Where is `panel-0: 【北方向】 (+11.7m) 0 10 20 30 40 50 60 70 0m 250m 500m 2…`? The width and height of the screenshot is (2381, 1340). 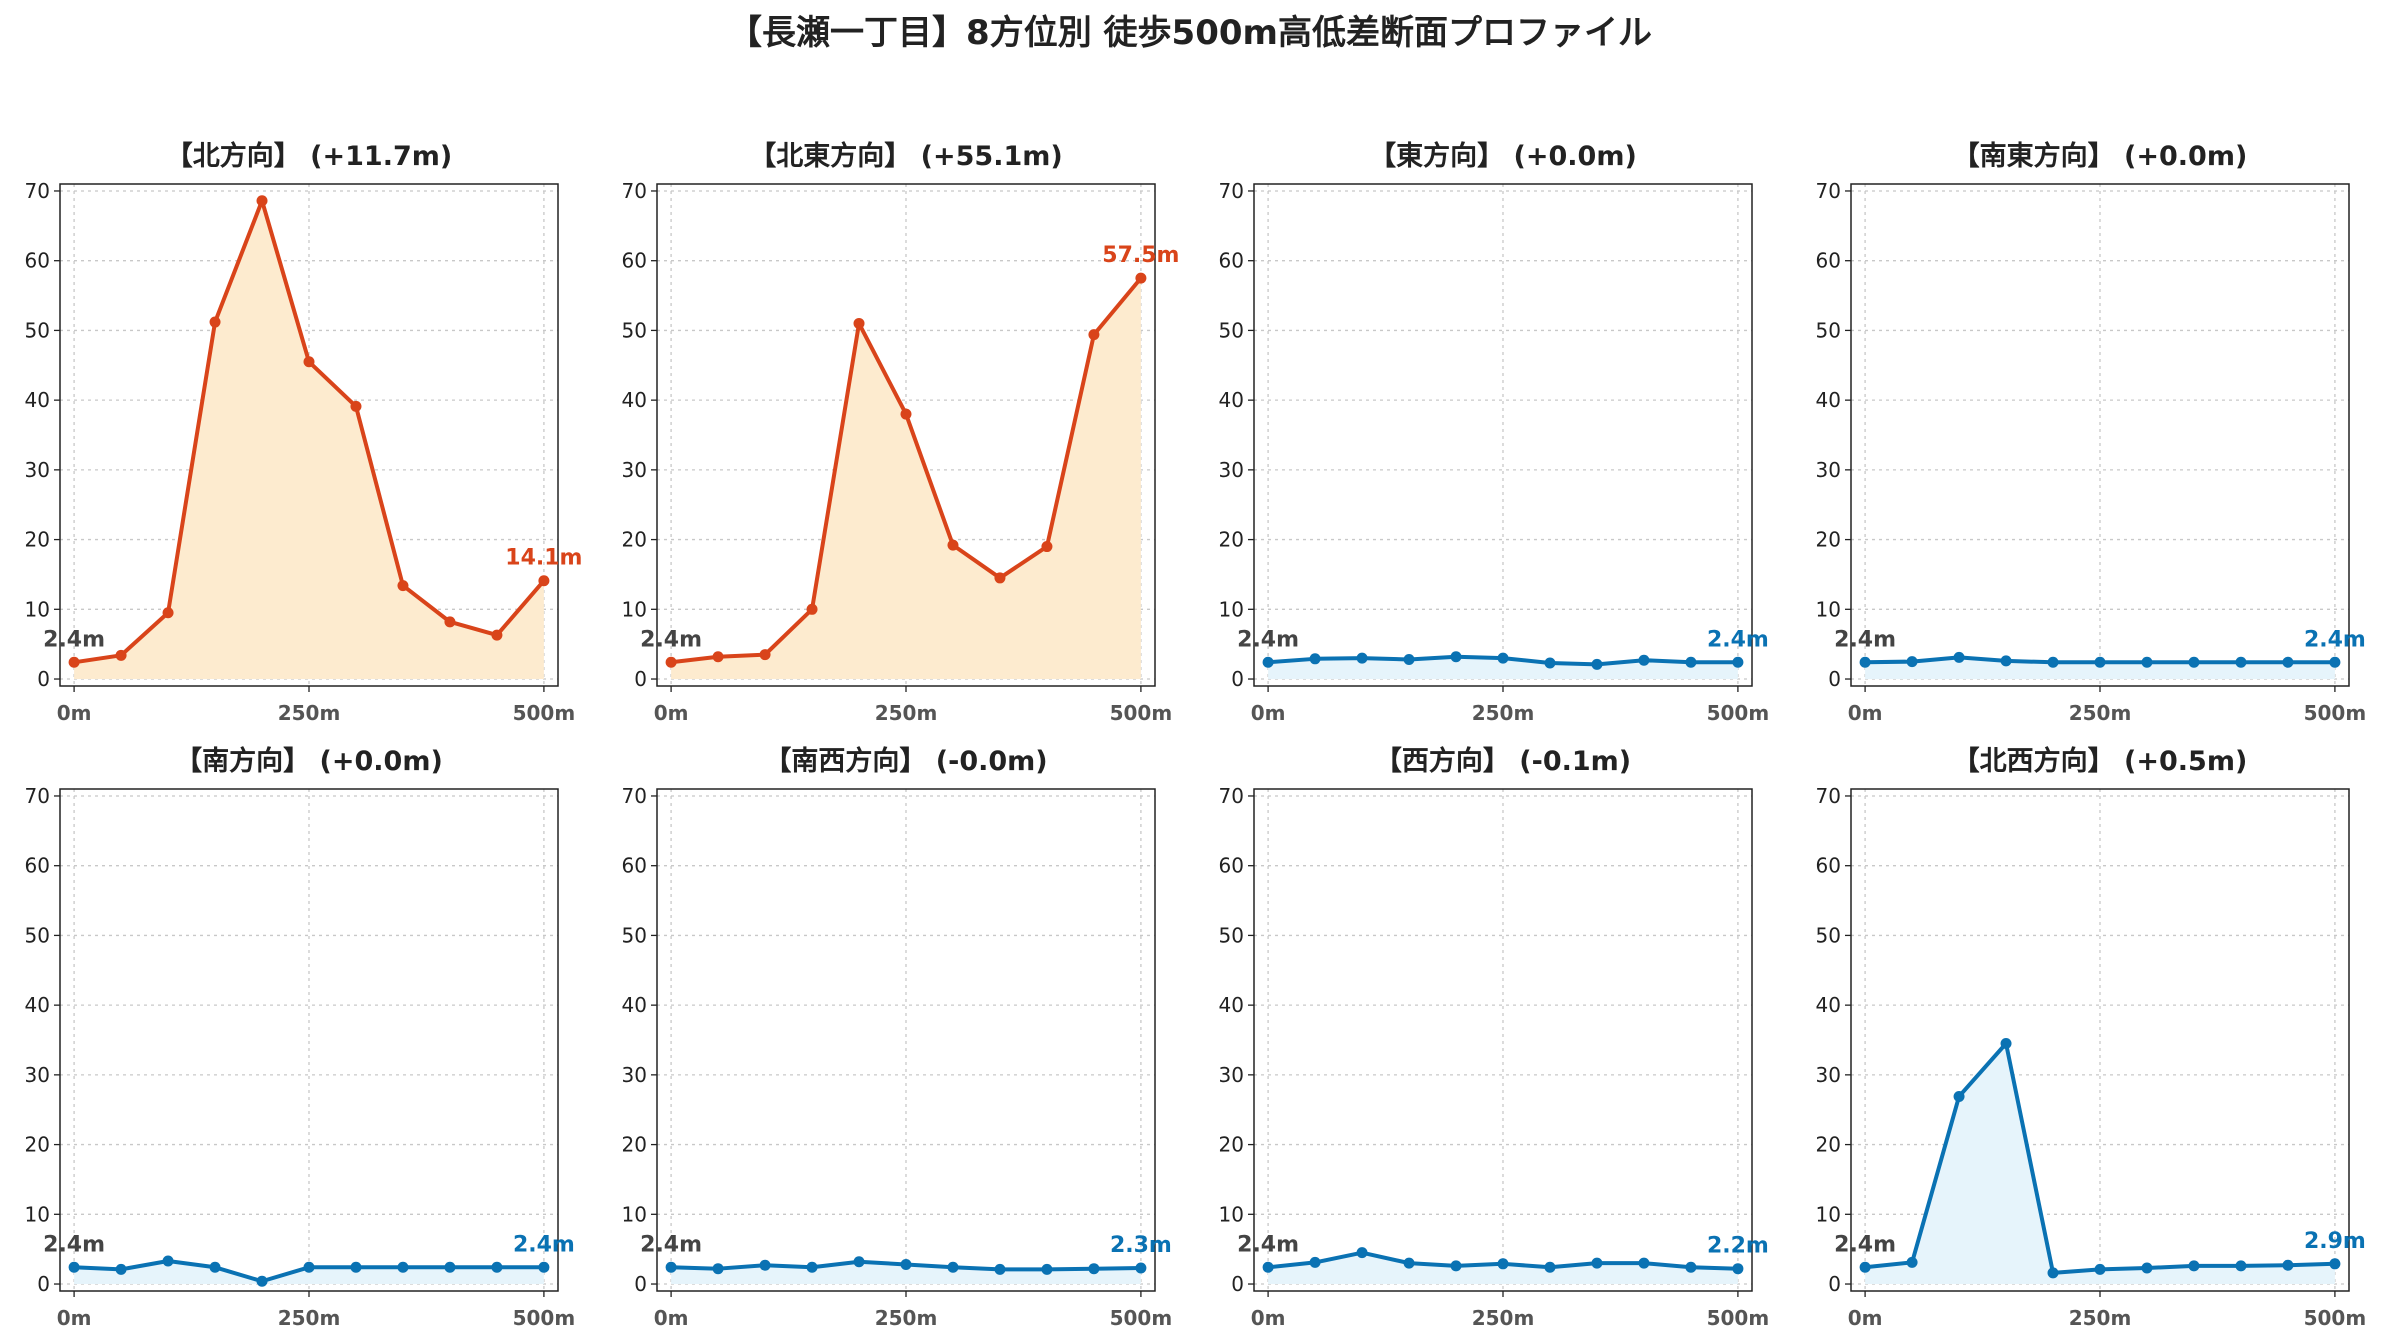 panel-0: 【北方向】 (+11.7m) 0 10 20 30 40 50 60 70 0m 250m 500m 2… is located at coordinates (304, 432).